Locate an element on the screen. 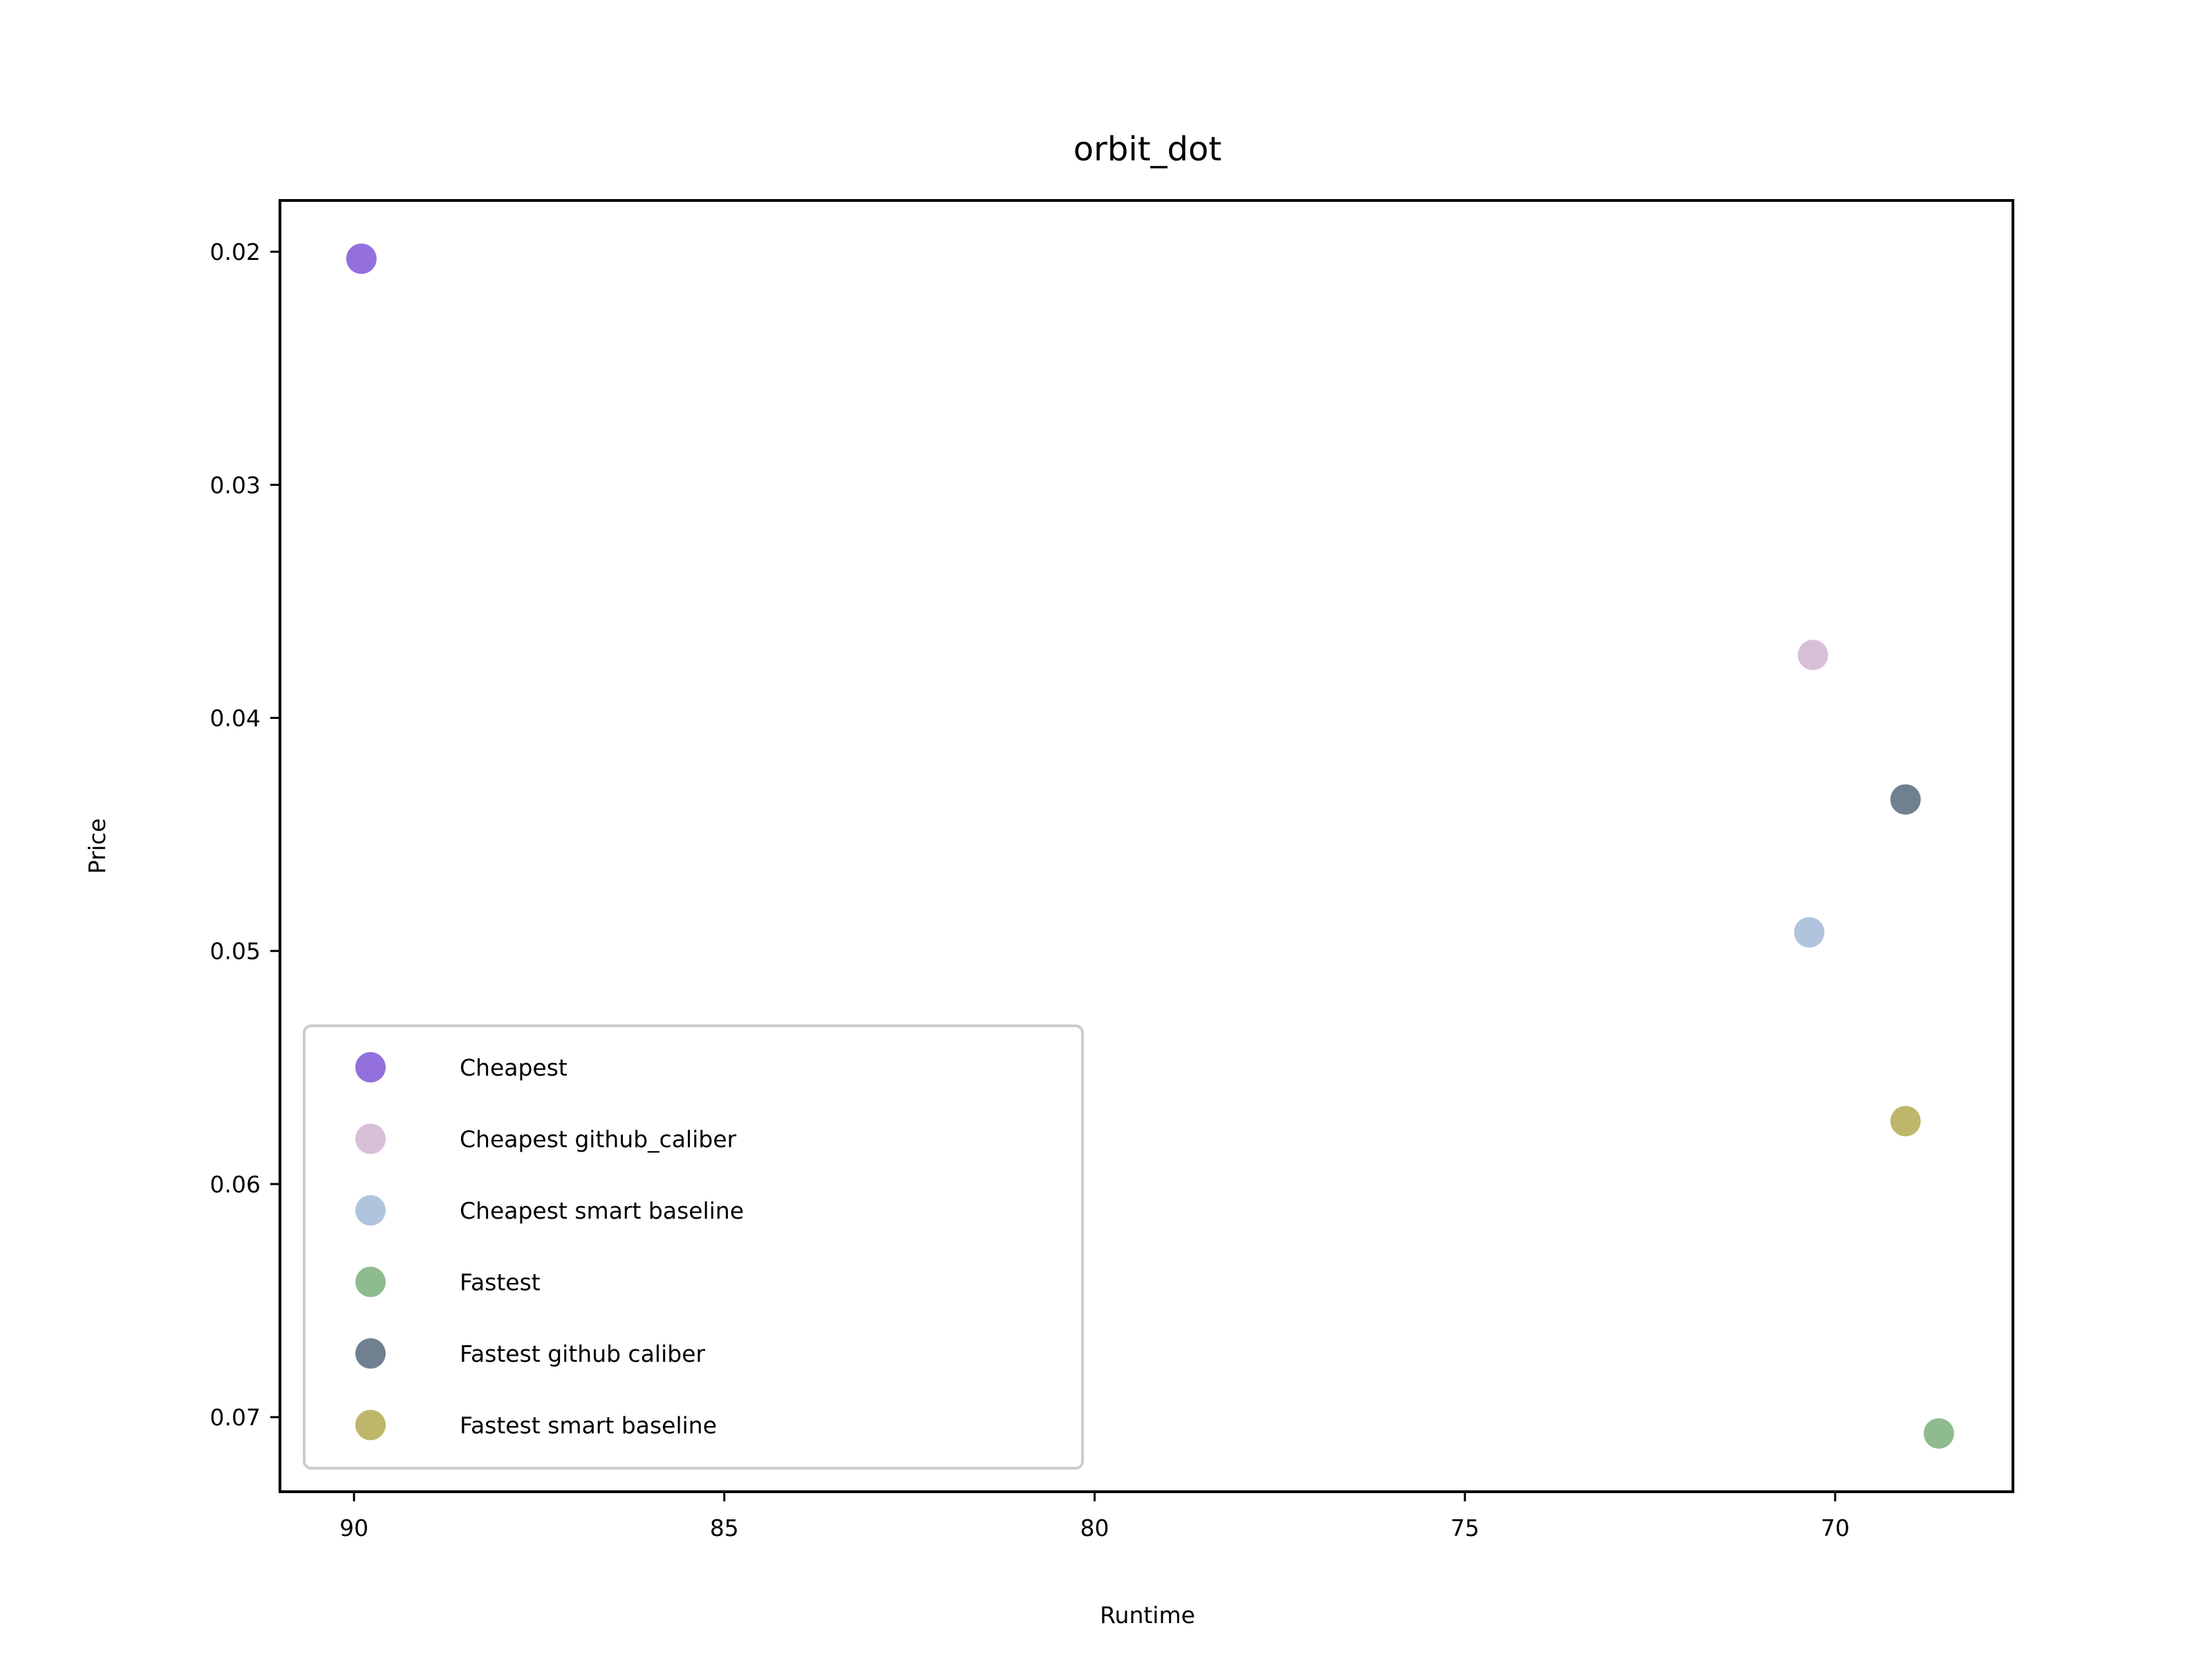  x-axis-ticks: 90 85 80 75 70 is located at coordinates (1094, 1516).